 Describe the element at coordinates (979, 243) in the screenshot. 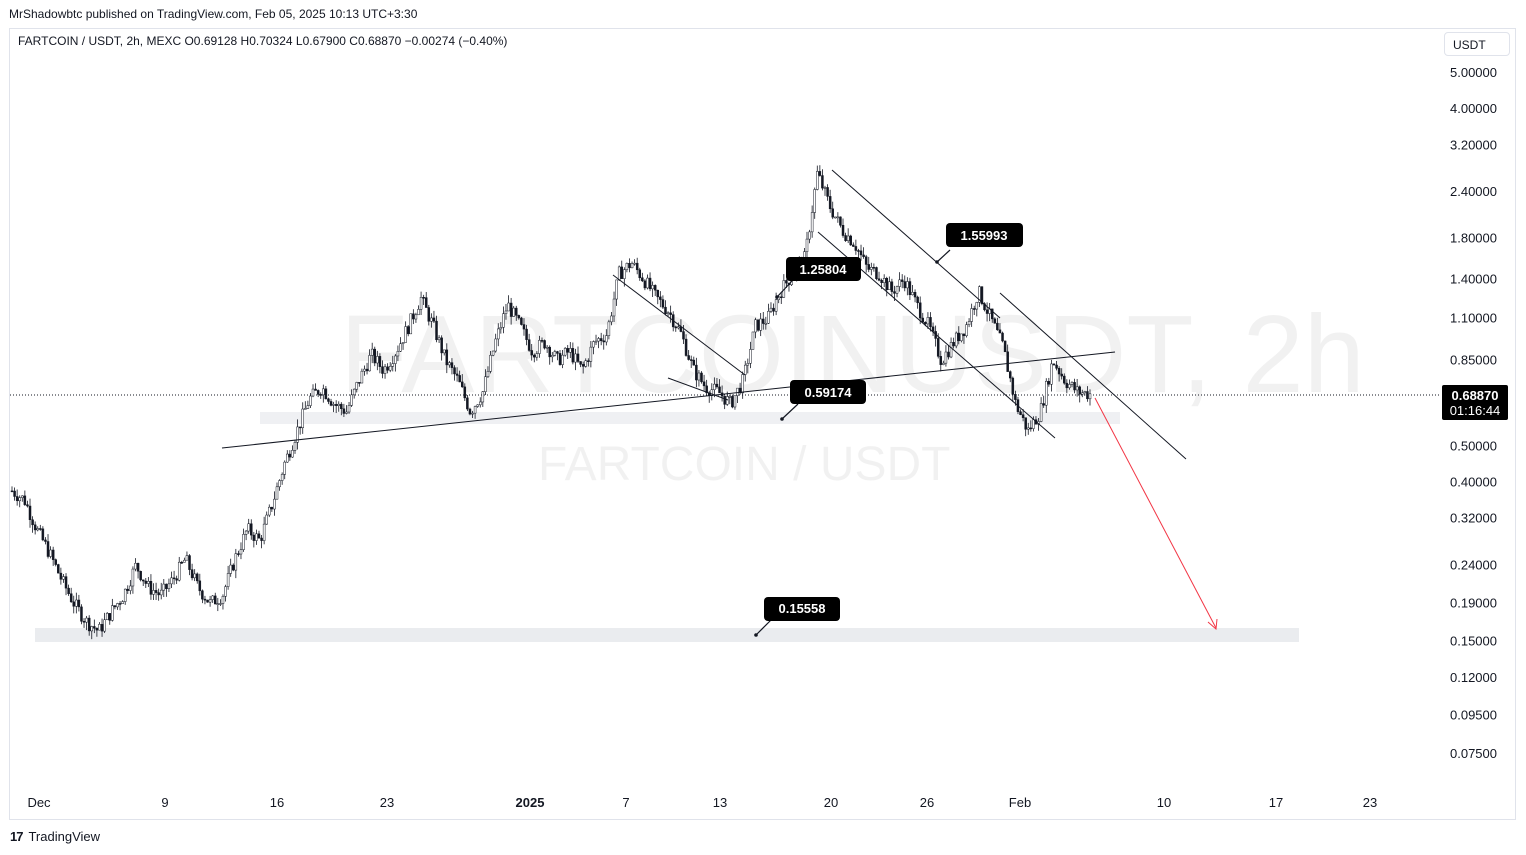

I see `callout-1-55993: 1.55993` at that location.